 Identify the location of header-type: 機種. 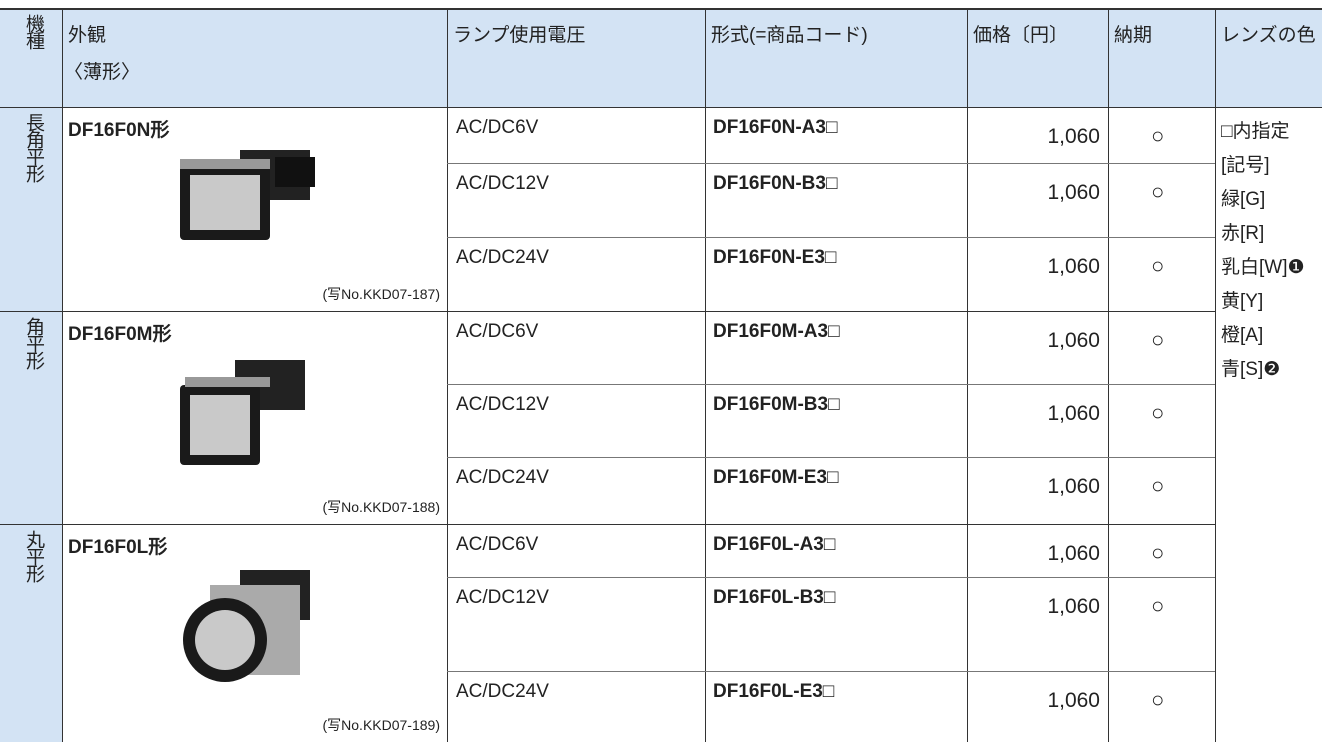
(33, 31).